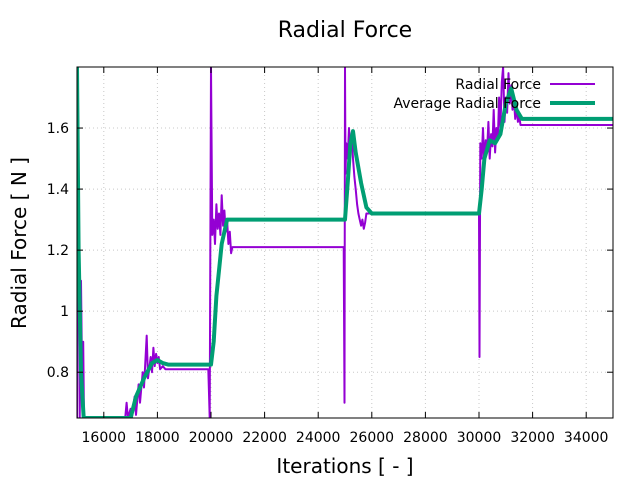 The width and height of the screenshot is (640, 480). Describe the element at coordinates (467, 104) in the screenshot. I see `legend-label: Average Radial Force` at that location.